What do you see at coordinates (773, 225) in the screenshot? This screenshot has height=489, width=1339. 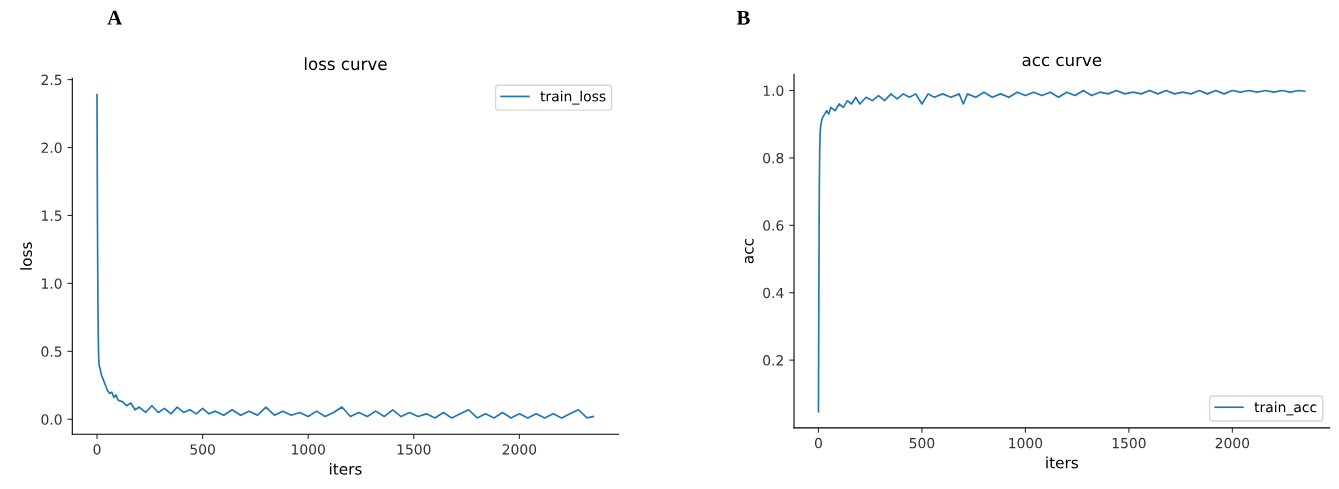 I see `y-tick-label: 0.6` at bounding box center [773, 225].